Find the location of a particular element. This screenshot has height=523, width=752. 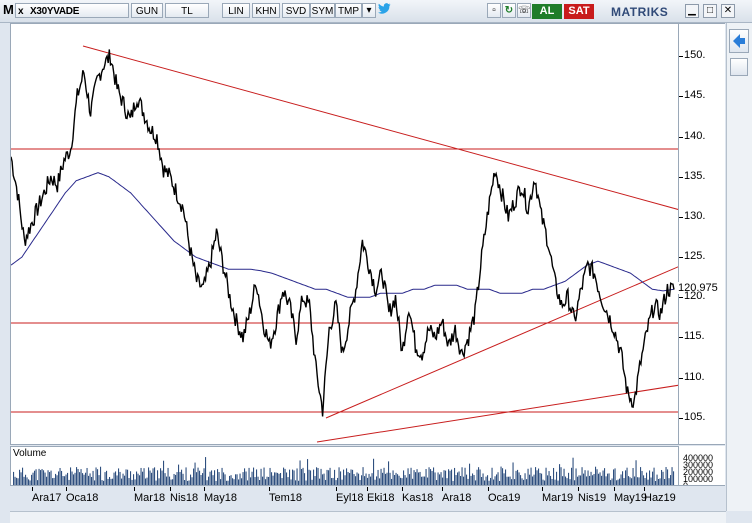

panel-option-button is located at coordinates (739, 67).